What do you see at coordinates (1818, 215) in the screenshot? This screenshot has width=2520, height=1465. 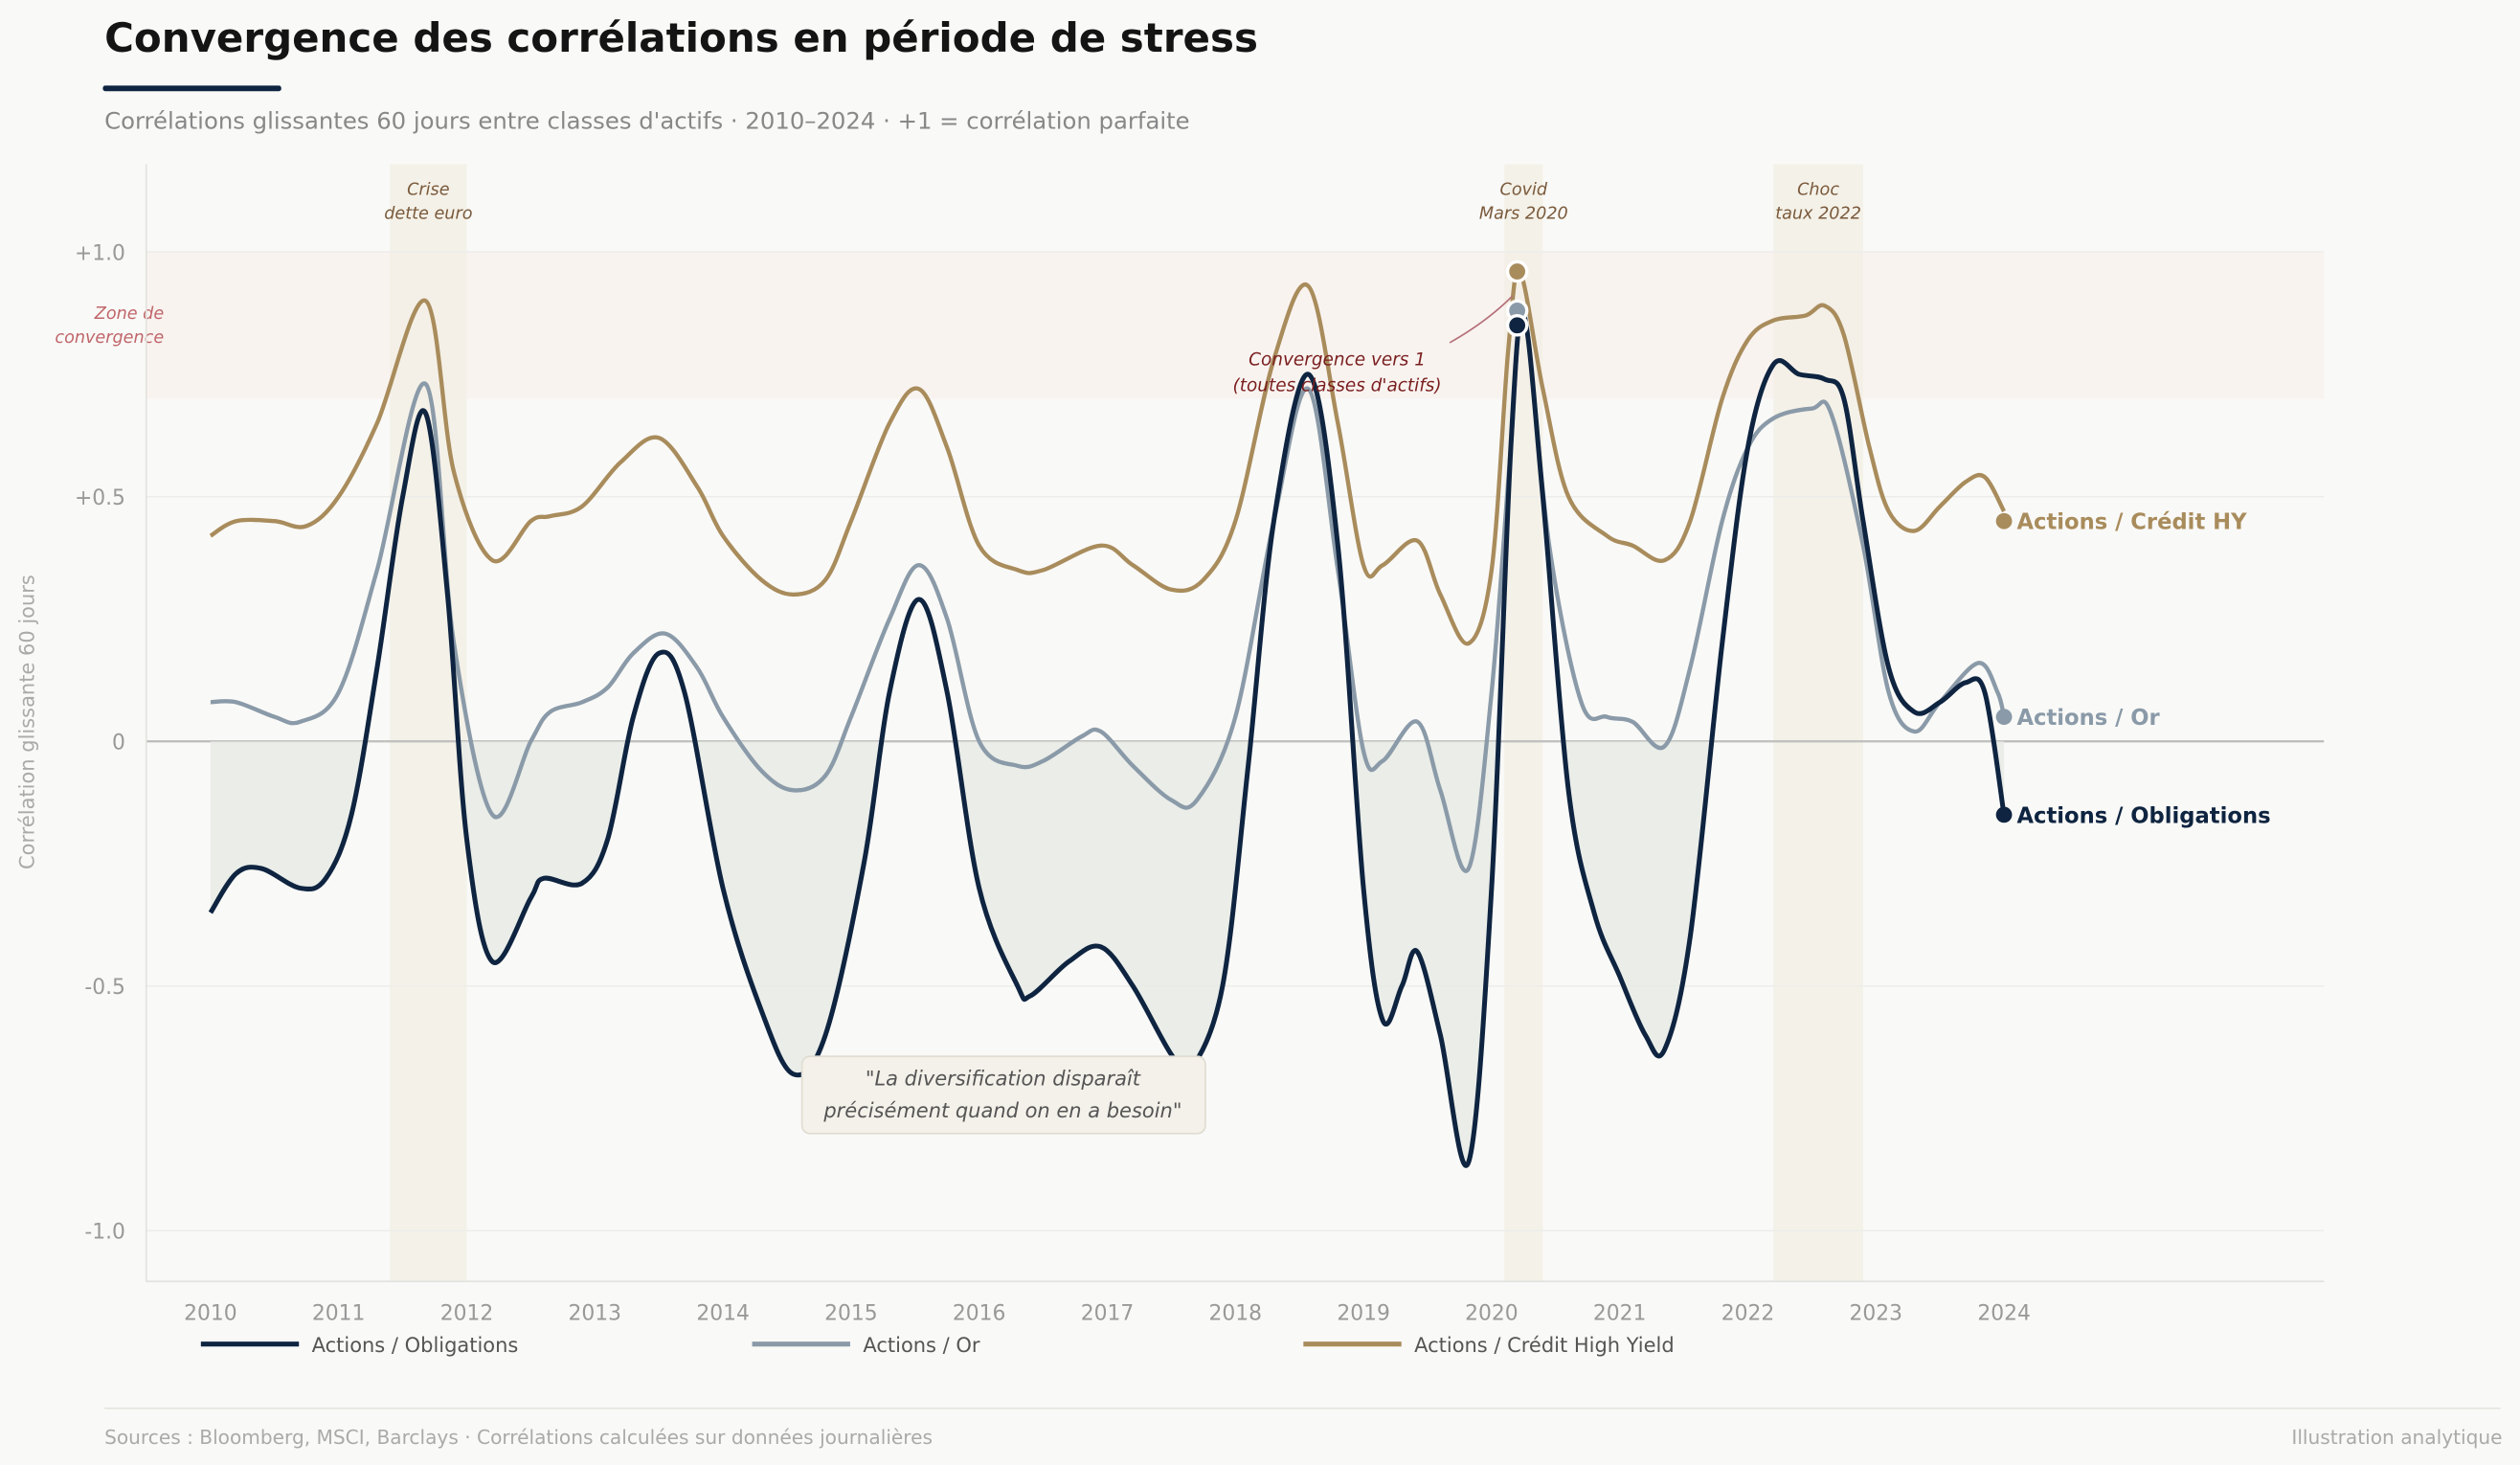 I see `stress-label-line2: taux 2022` at bounding box center [1818, 215].